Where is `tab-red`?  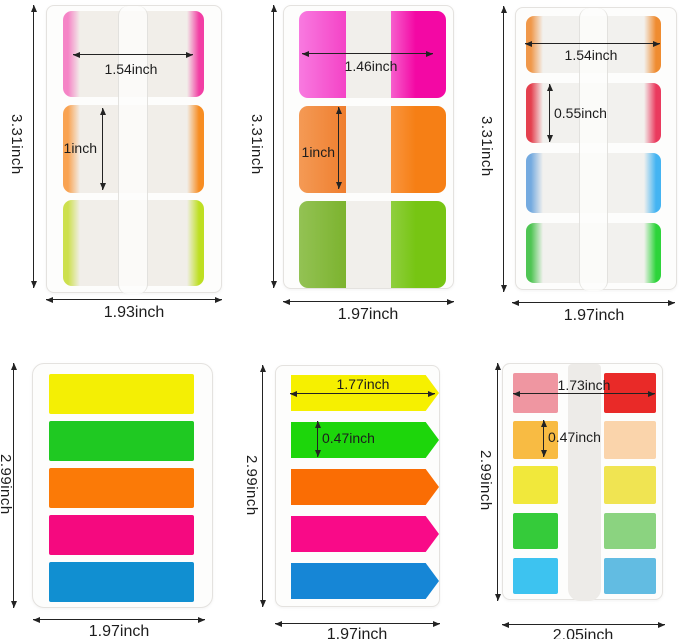 tab-red is located at coordinates (593, 113).